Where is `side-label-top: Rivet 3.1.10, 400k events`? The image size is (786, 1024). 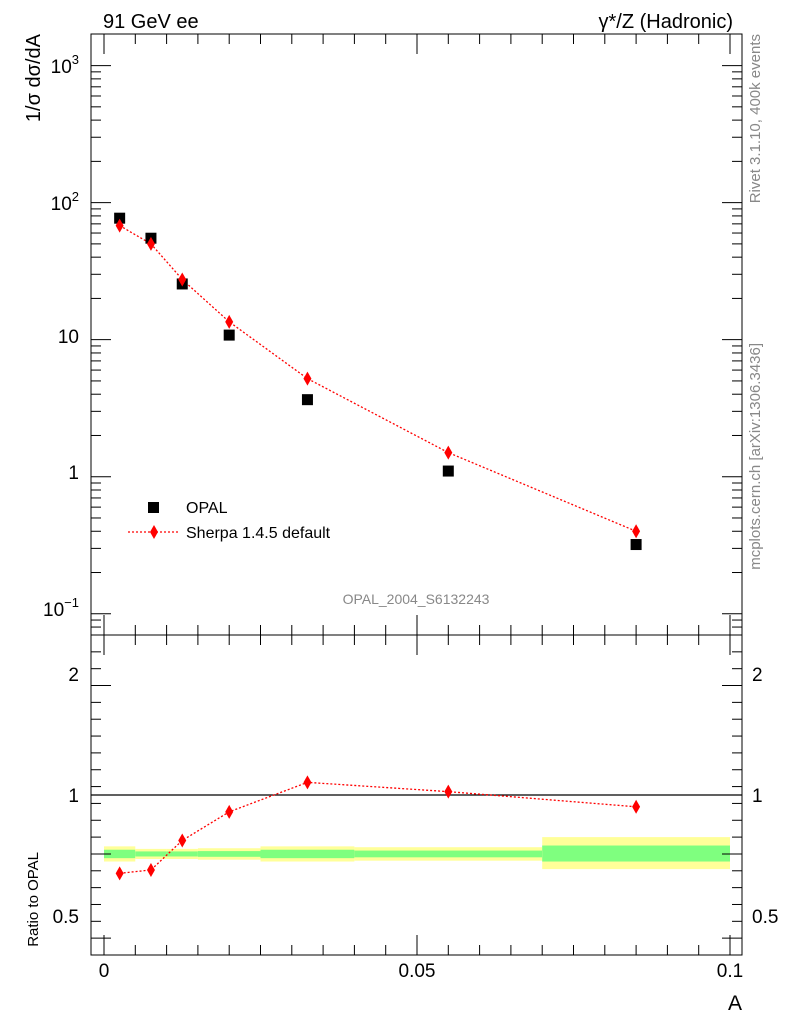 side-label-top: Rivet 3.1.10, 400k events is located at coordinates (755, 118).